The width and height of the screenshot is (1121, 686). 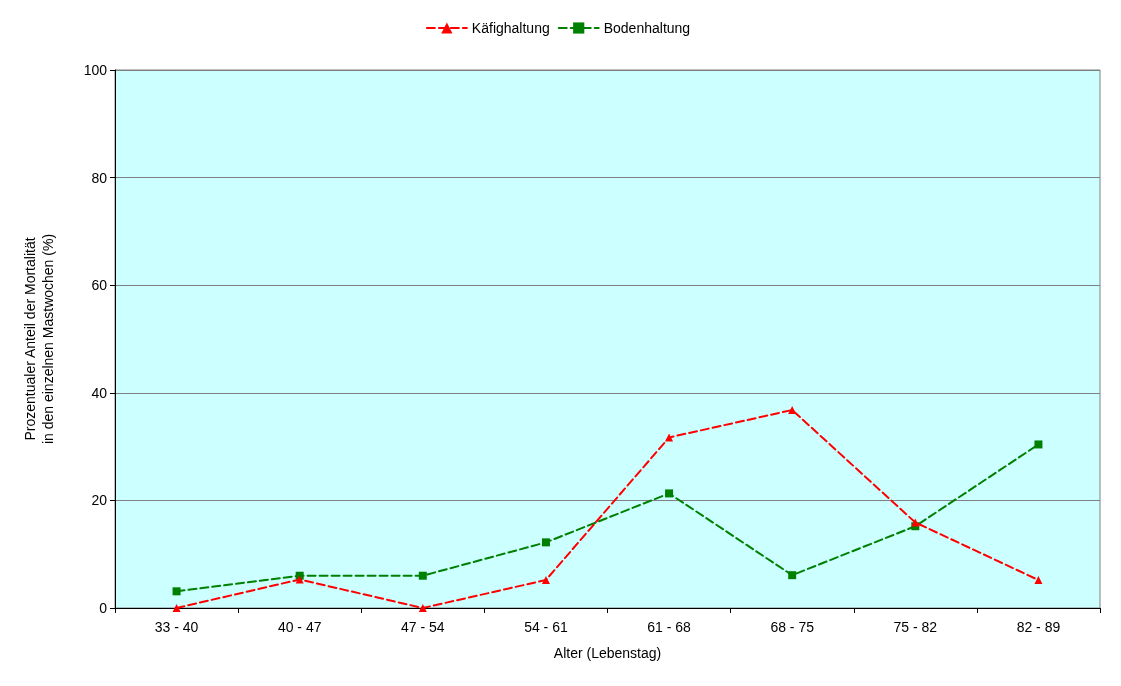 I want to click on y-tick-label: 40, so click(x=99, y=392).